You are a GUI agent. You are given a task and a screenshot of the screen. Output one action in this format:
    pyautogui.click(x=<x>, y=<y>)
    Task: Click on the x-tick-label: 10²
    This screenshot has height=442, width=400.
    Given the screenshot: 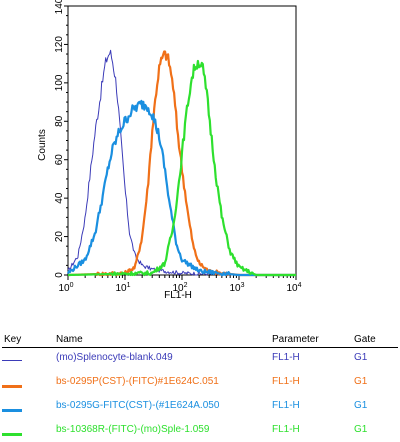 What is the action you would take?
    pyautogui.click(x=179, y=288)
    